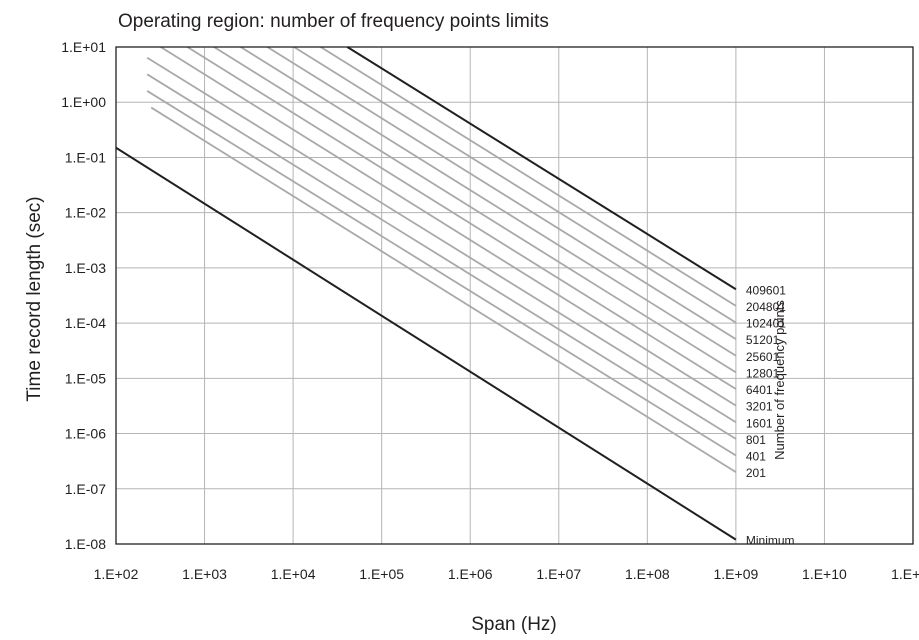 The width and height of the screenshot is (919, 640). What do you see at coordinates (770, 541) in the screenshot?
I see `series-label: Minimum` at bounding box center [770, 541].